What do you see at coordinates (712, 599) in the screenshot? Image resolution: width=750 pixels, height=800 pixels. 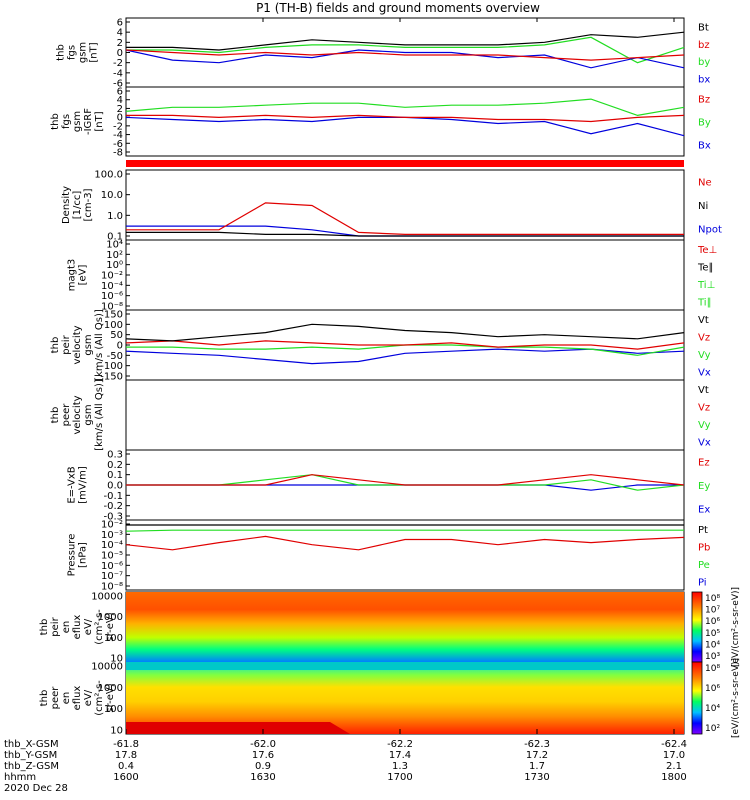 I see `colorbar-tick: 10⁸` at bounding box center [712, 599].